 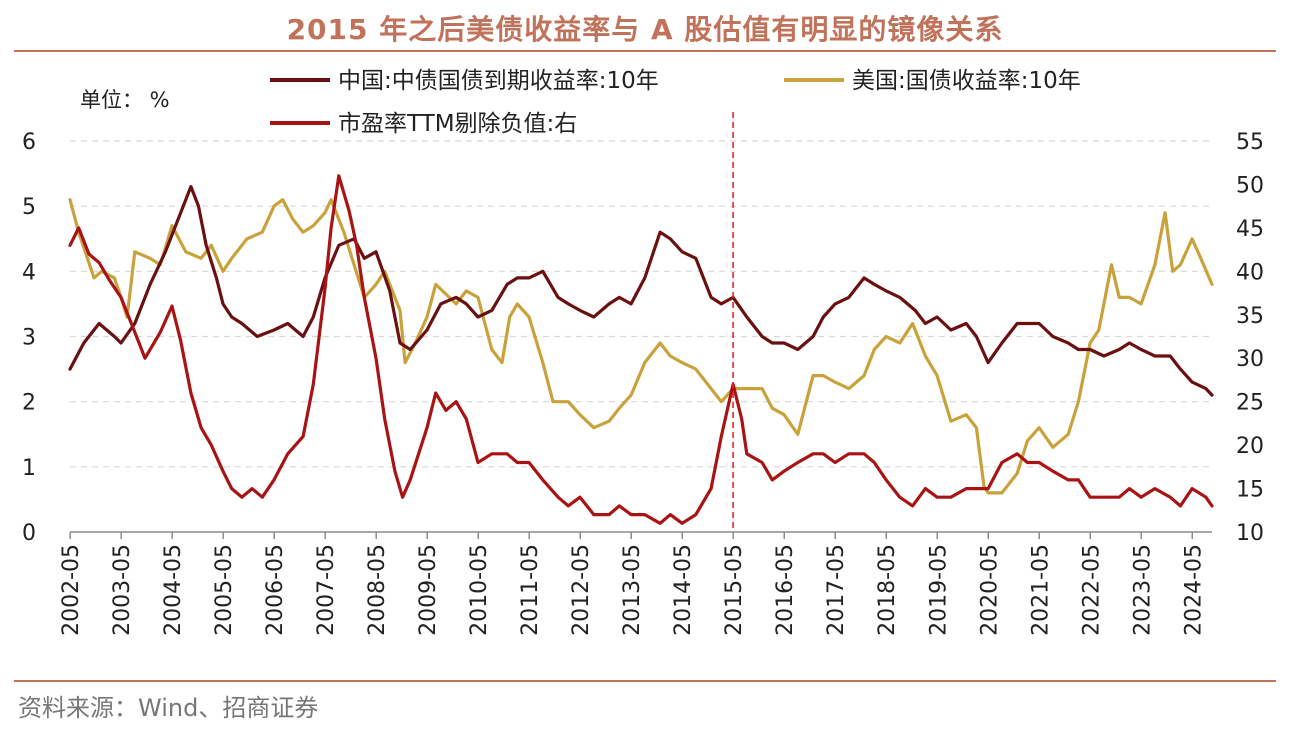 I want to click on y-right-tick: 55, so click(x=1250, y=142).